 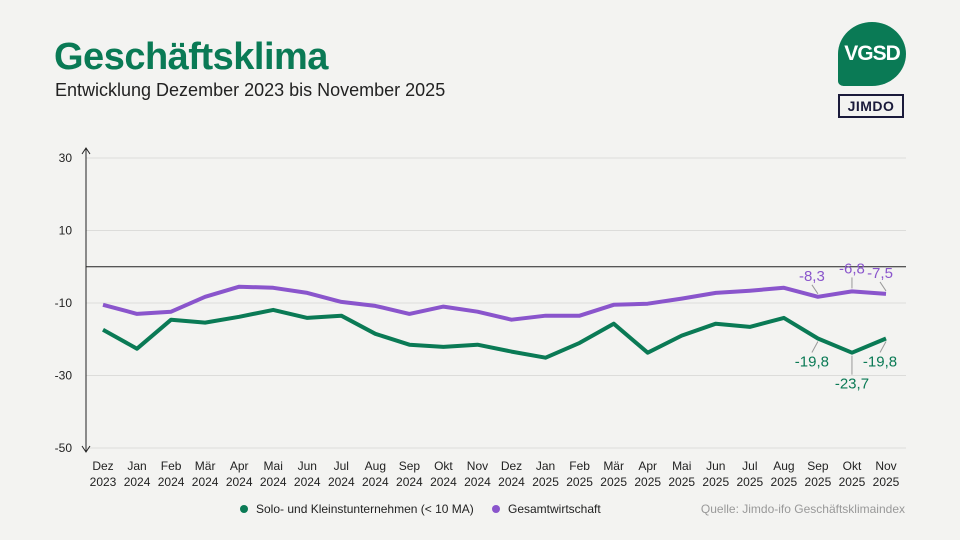 I want to click on legend-item-gesamt: Gesamtwirtschaft, so click(x=546, y=509).